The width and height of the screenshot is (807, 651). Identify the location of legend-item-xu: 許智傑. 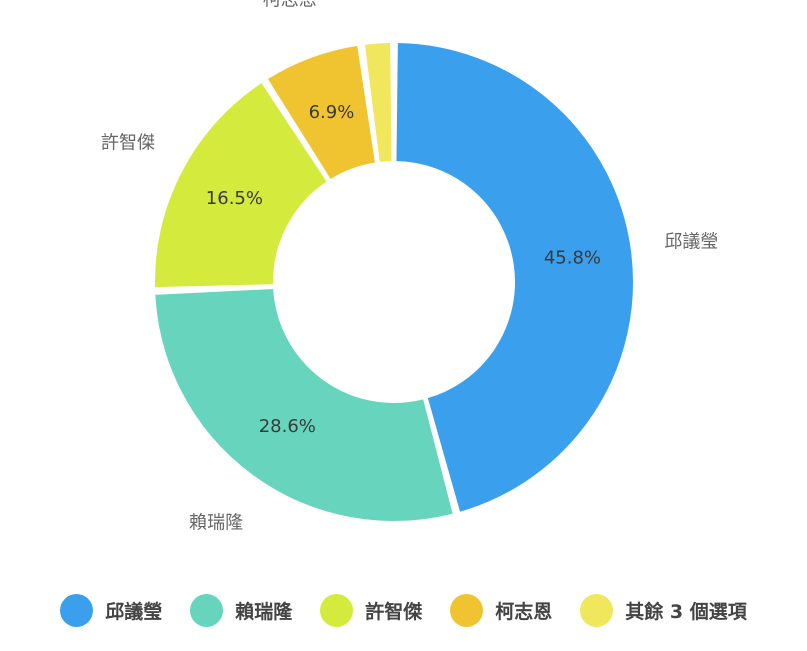
(371, 610).